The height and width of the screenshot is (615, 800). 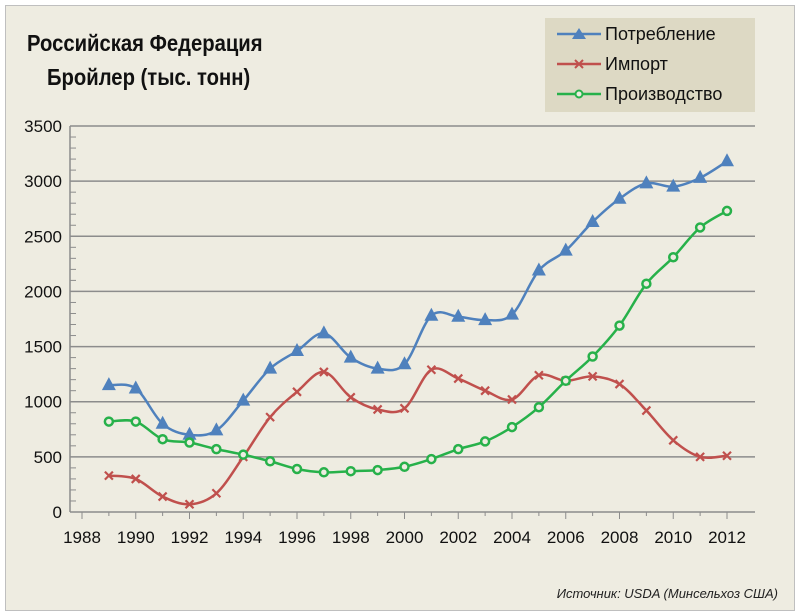 What do you see at coordinates (136, 537) in the screenshot?
I see `x-tick-label: 1990` at bounding box center [136, 537].